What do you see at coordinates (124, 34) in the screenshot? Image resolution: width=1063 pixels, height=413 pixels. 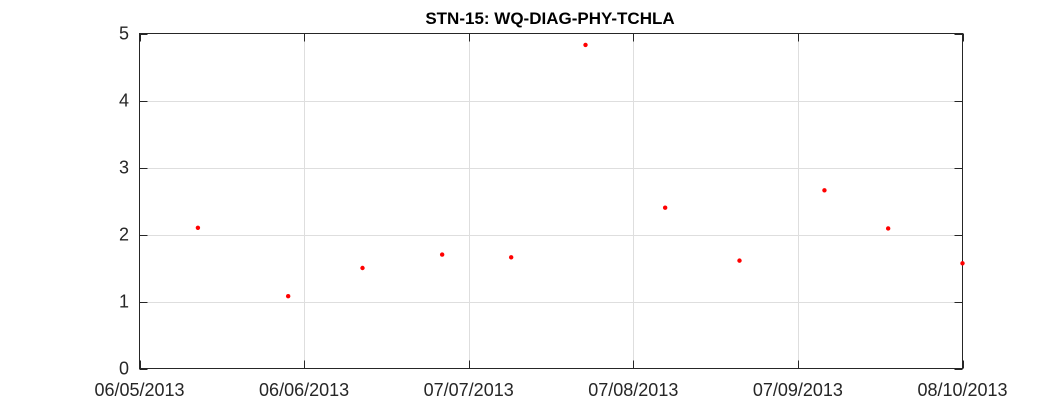 I see `y-tick-label: 5` at bounding box center [124, 34].